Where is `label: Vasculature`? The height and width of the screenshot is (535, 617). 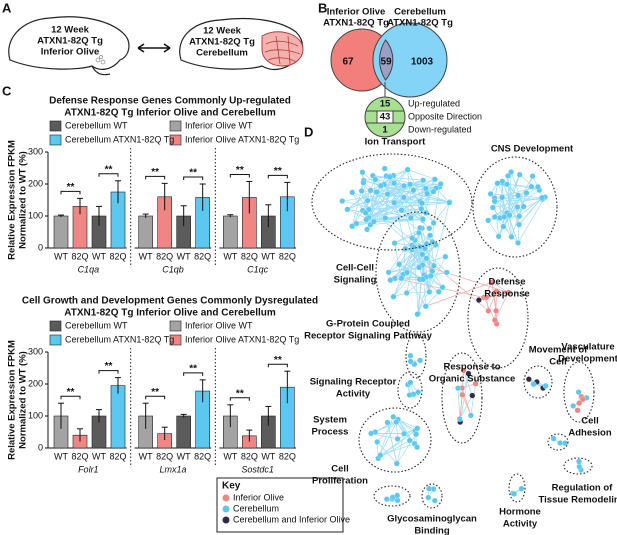
label: Vasculature is located at coordinates (587, 347).